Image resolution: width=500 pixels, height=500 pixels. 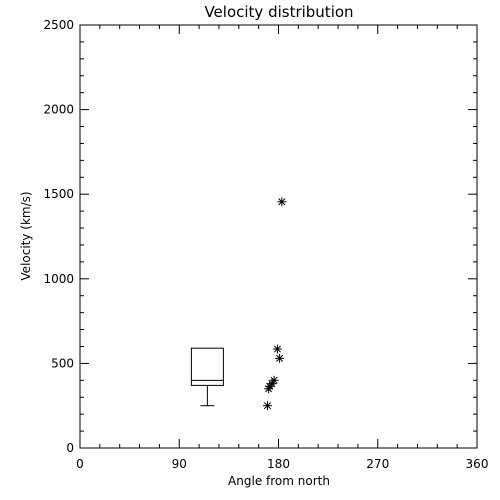 What do you see at coordinates (58, 194) in the screenshot?
I see `y-tick-label: 1500` at bounding box center [58, 194].